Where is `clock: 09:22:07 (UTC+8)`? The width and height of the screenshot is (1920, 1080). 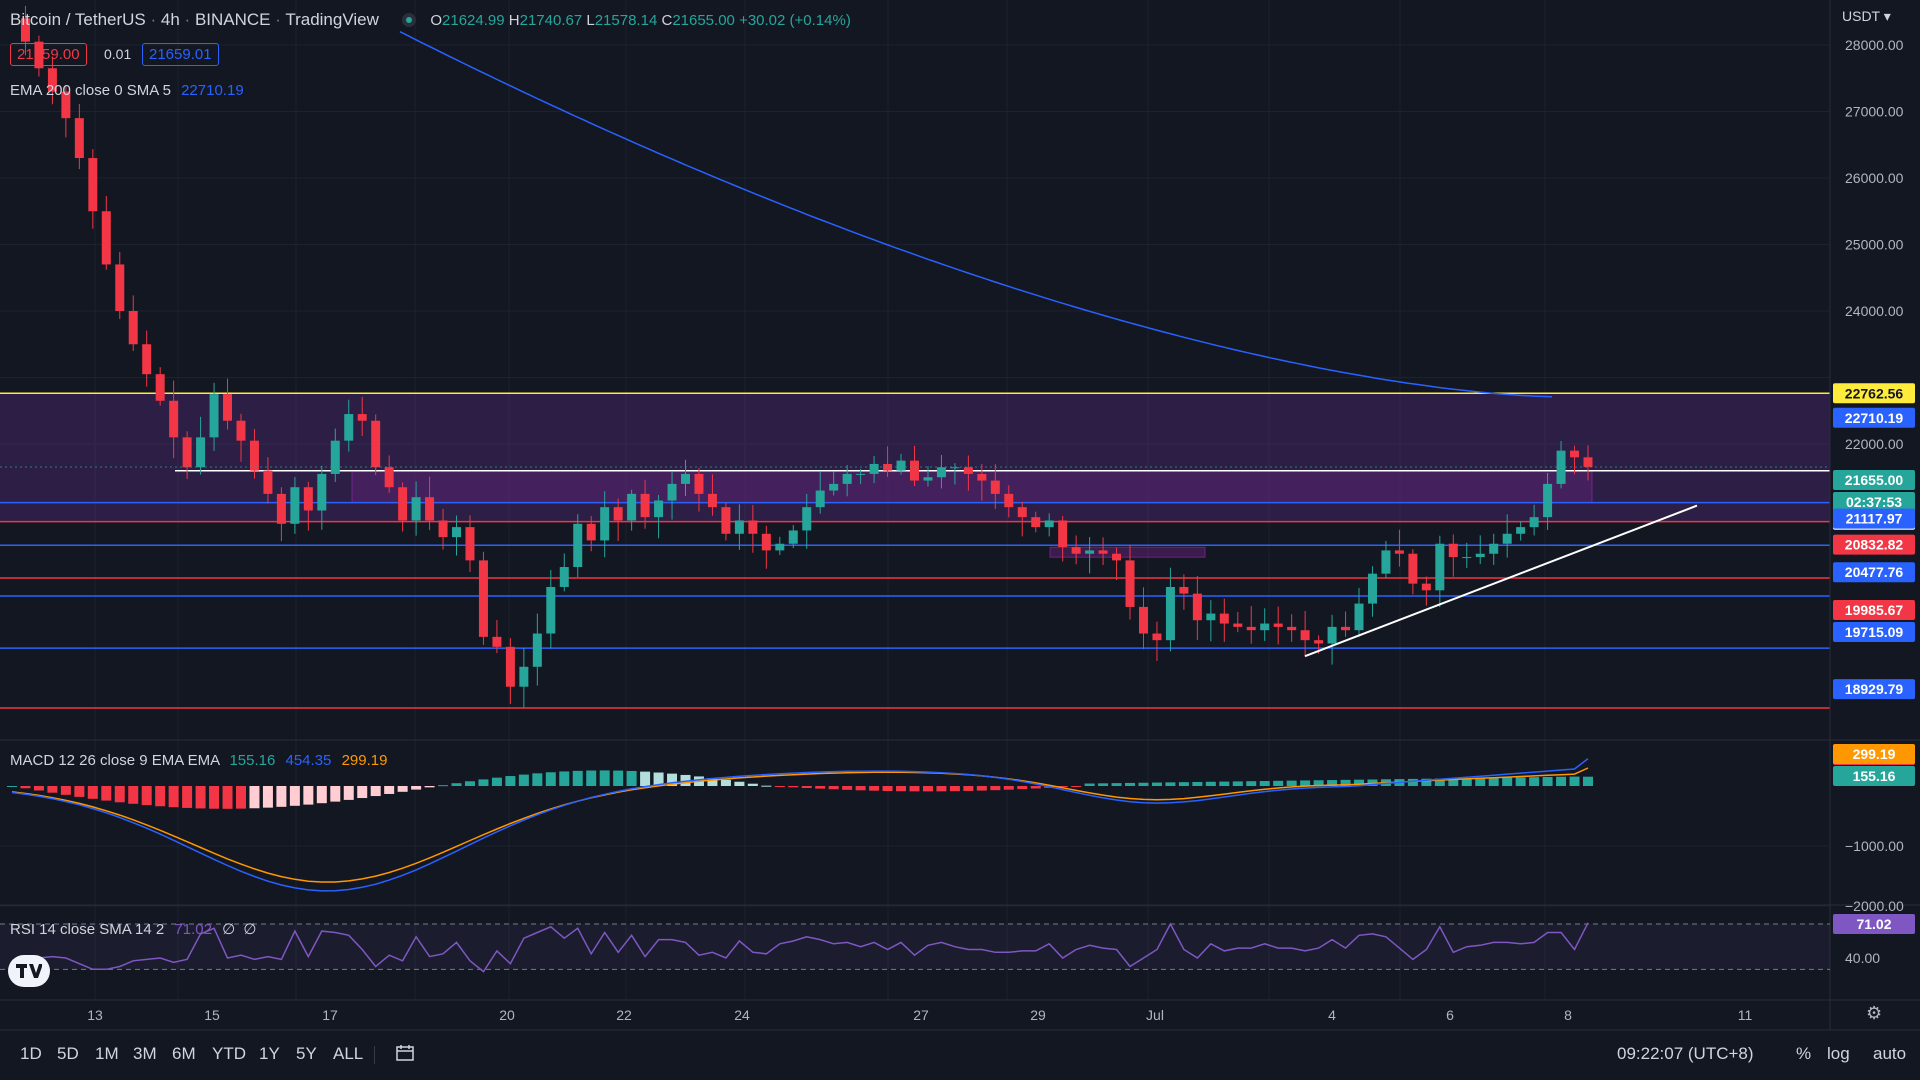 clock: 09:22:07 (UTC+8) is located at coordinates (1685, 1053).